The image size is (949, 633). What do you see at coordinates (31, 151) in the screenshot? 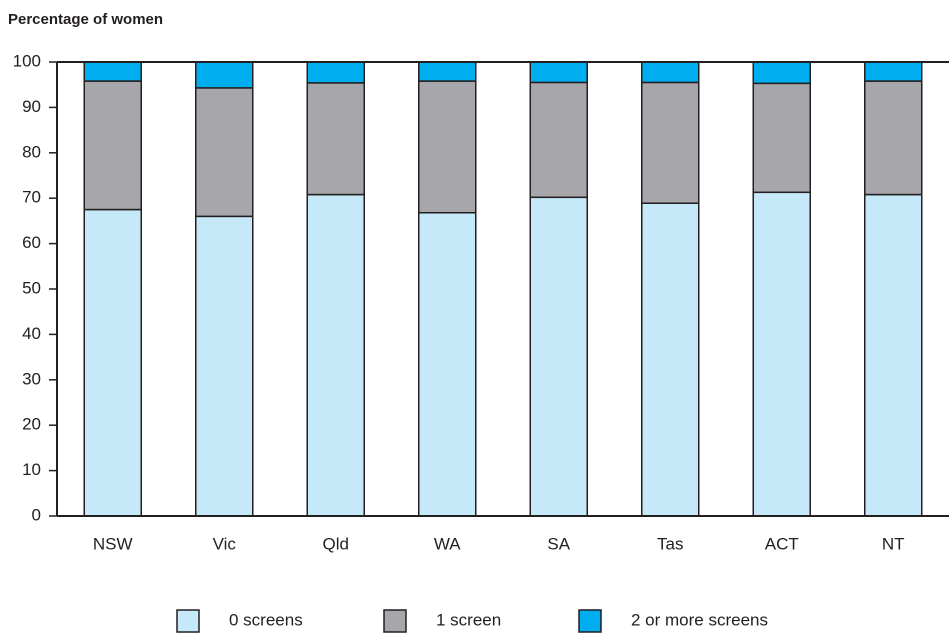
I see `y-tick-label: 80` at bounding box center [31, 151].